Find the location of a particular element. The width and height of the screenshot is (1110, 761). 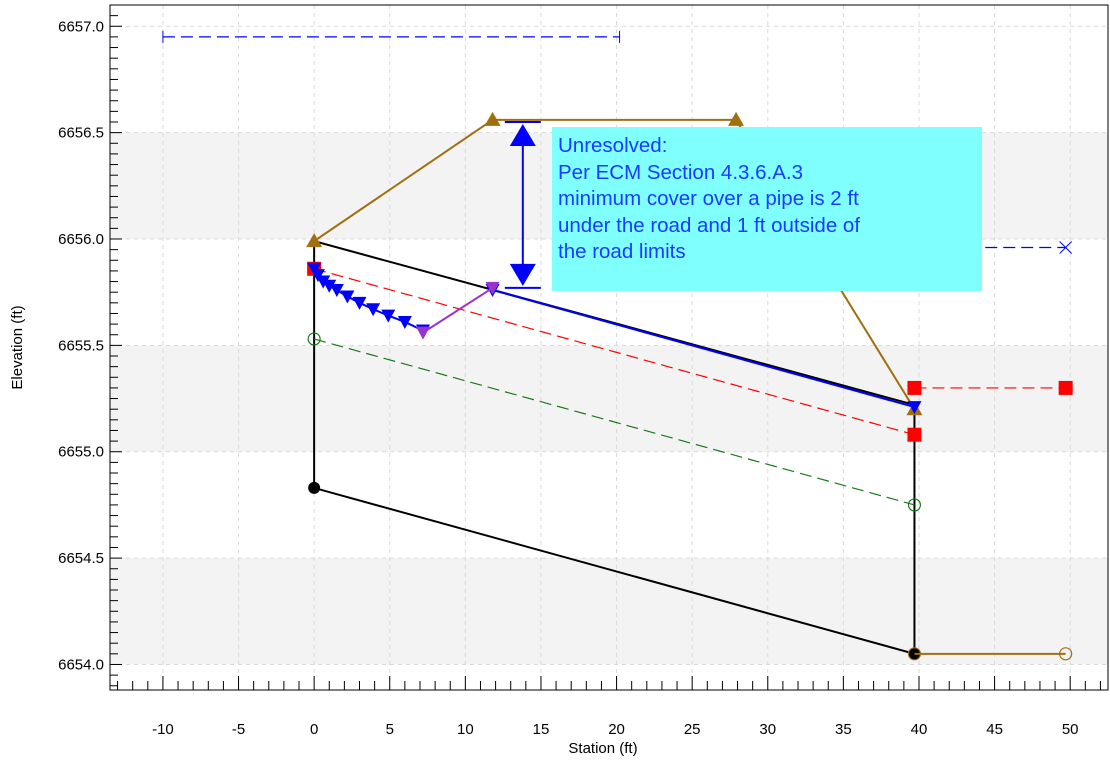

y-tick-label: 6656.5 is located at coordinates (81, 133).